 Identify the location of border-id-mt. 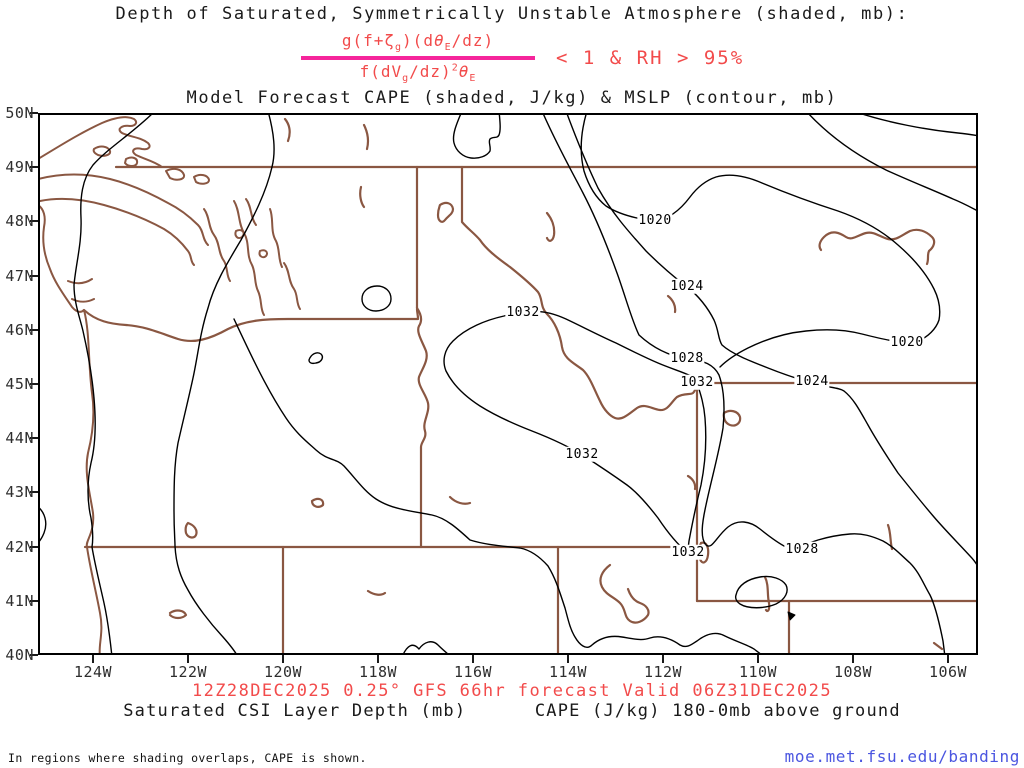
(579, 292).